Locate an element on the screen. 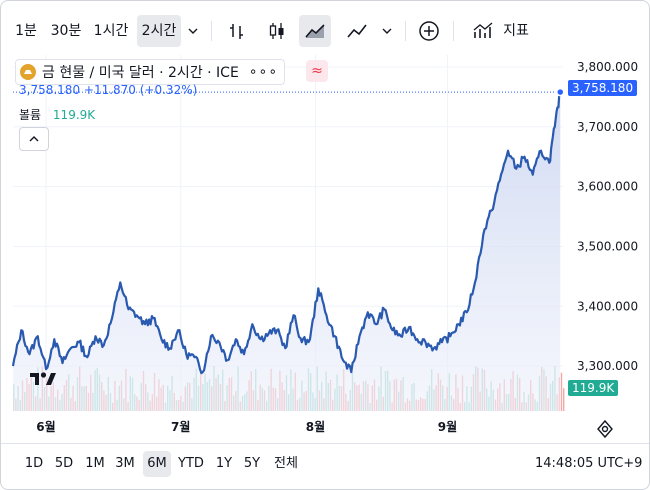 The image size is (650, 490). top-toolbar: 1분 30분 1시간 2시간 지표 is located at coordinates (325, 31).